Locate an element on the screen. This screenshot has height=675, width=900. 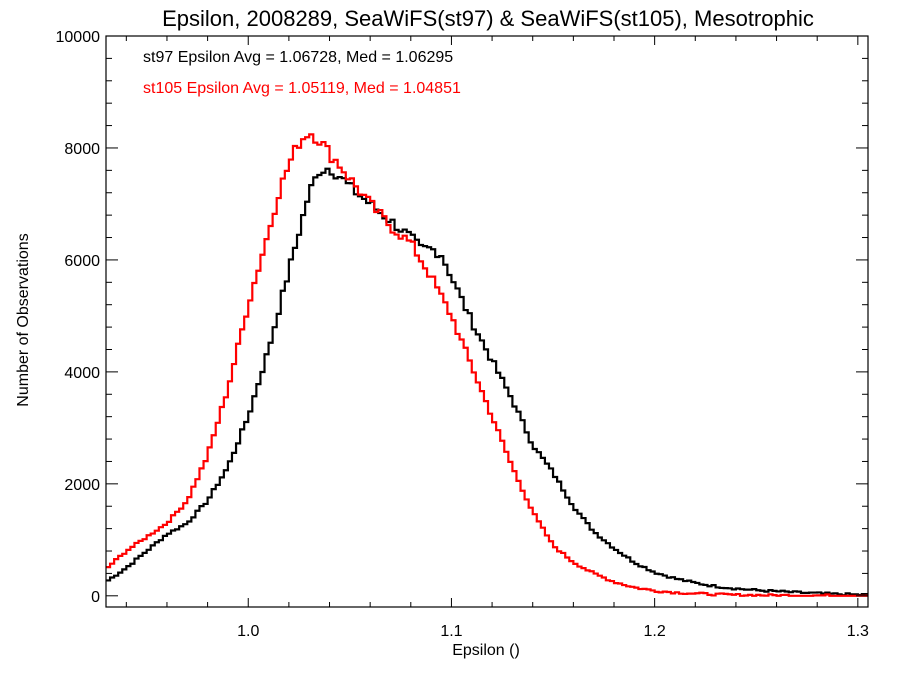
x-tick-label: 1.2 is located at coordinates (655, 631).